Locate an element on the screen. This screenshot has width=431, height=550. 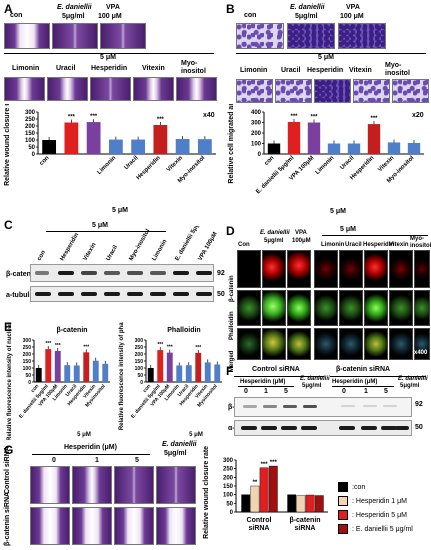
five-um-label-d: 5 μM is located at coordinates (348, 229).